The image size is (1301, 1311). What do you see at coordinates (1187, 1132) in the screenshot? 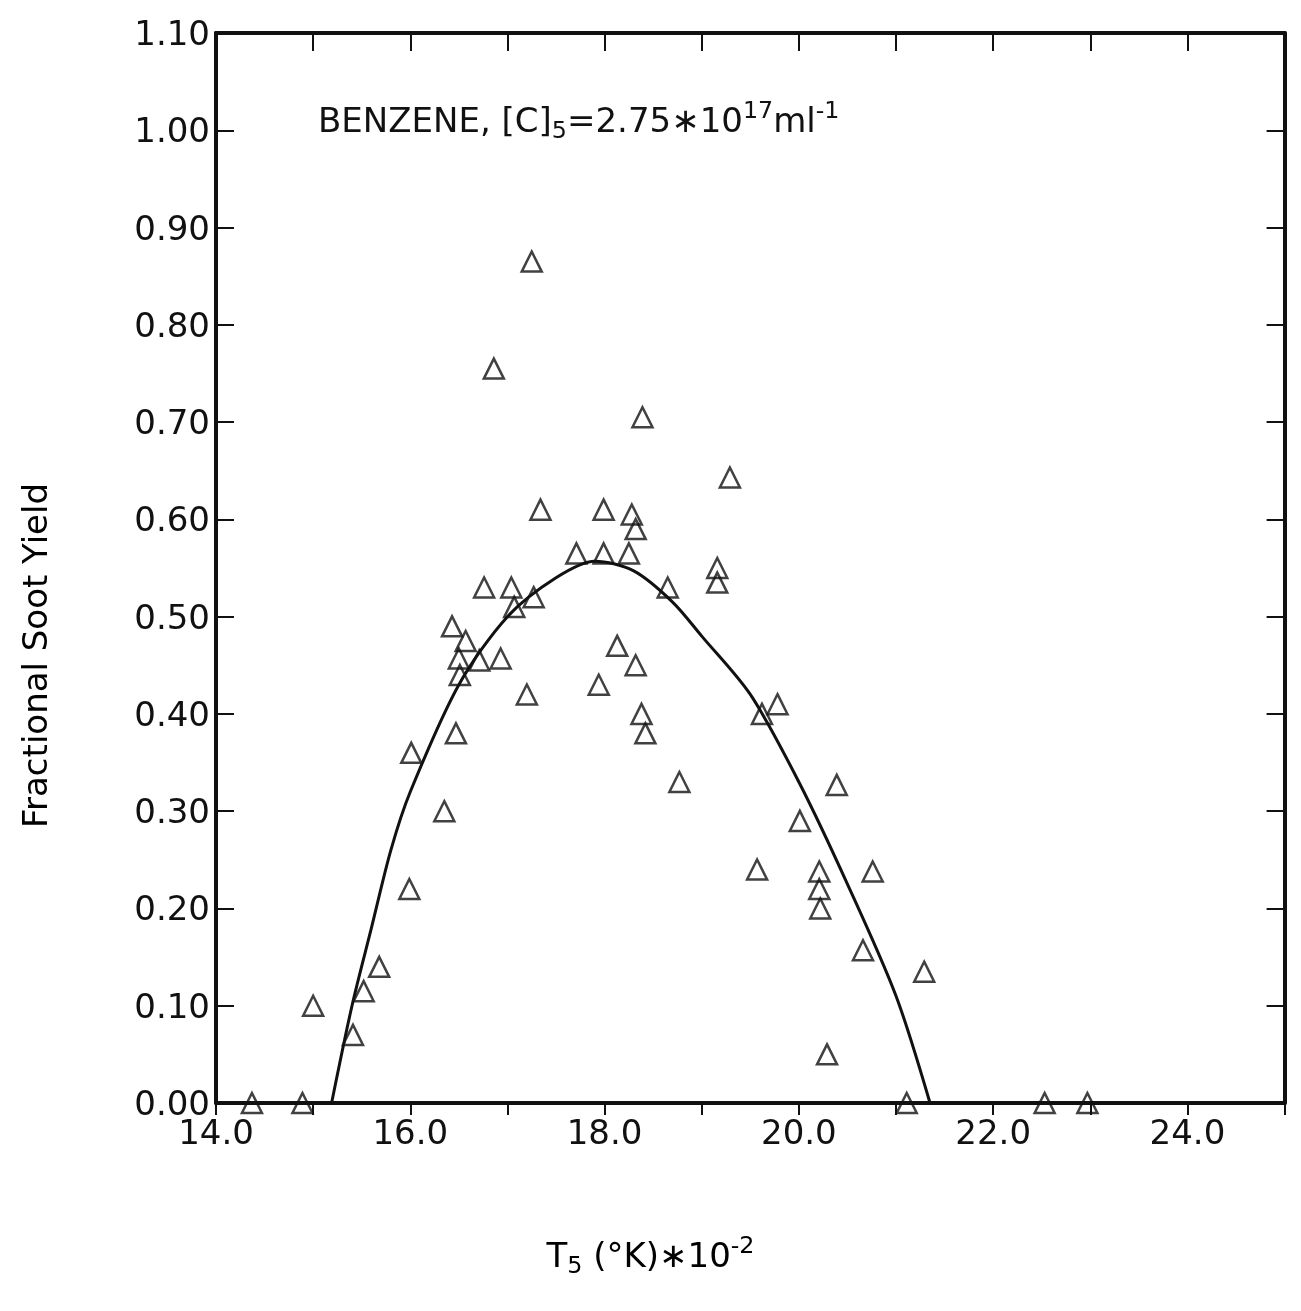
I see `x-tick-label: 24.0` at bounding box center [1187, 1132].